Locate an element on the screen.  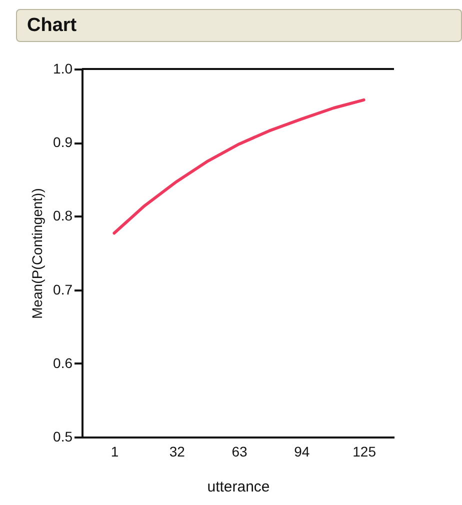
x-tick-label: 1 is located at coordinates (114, 452).